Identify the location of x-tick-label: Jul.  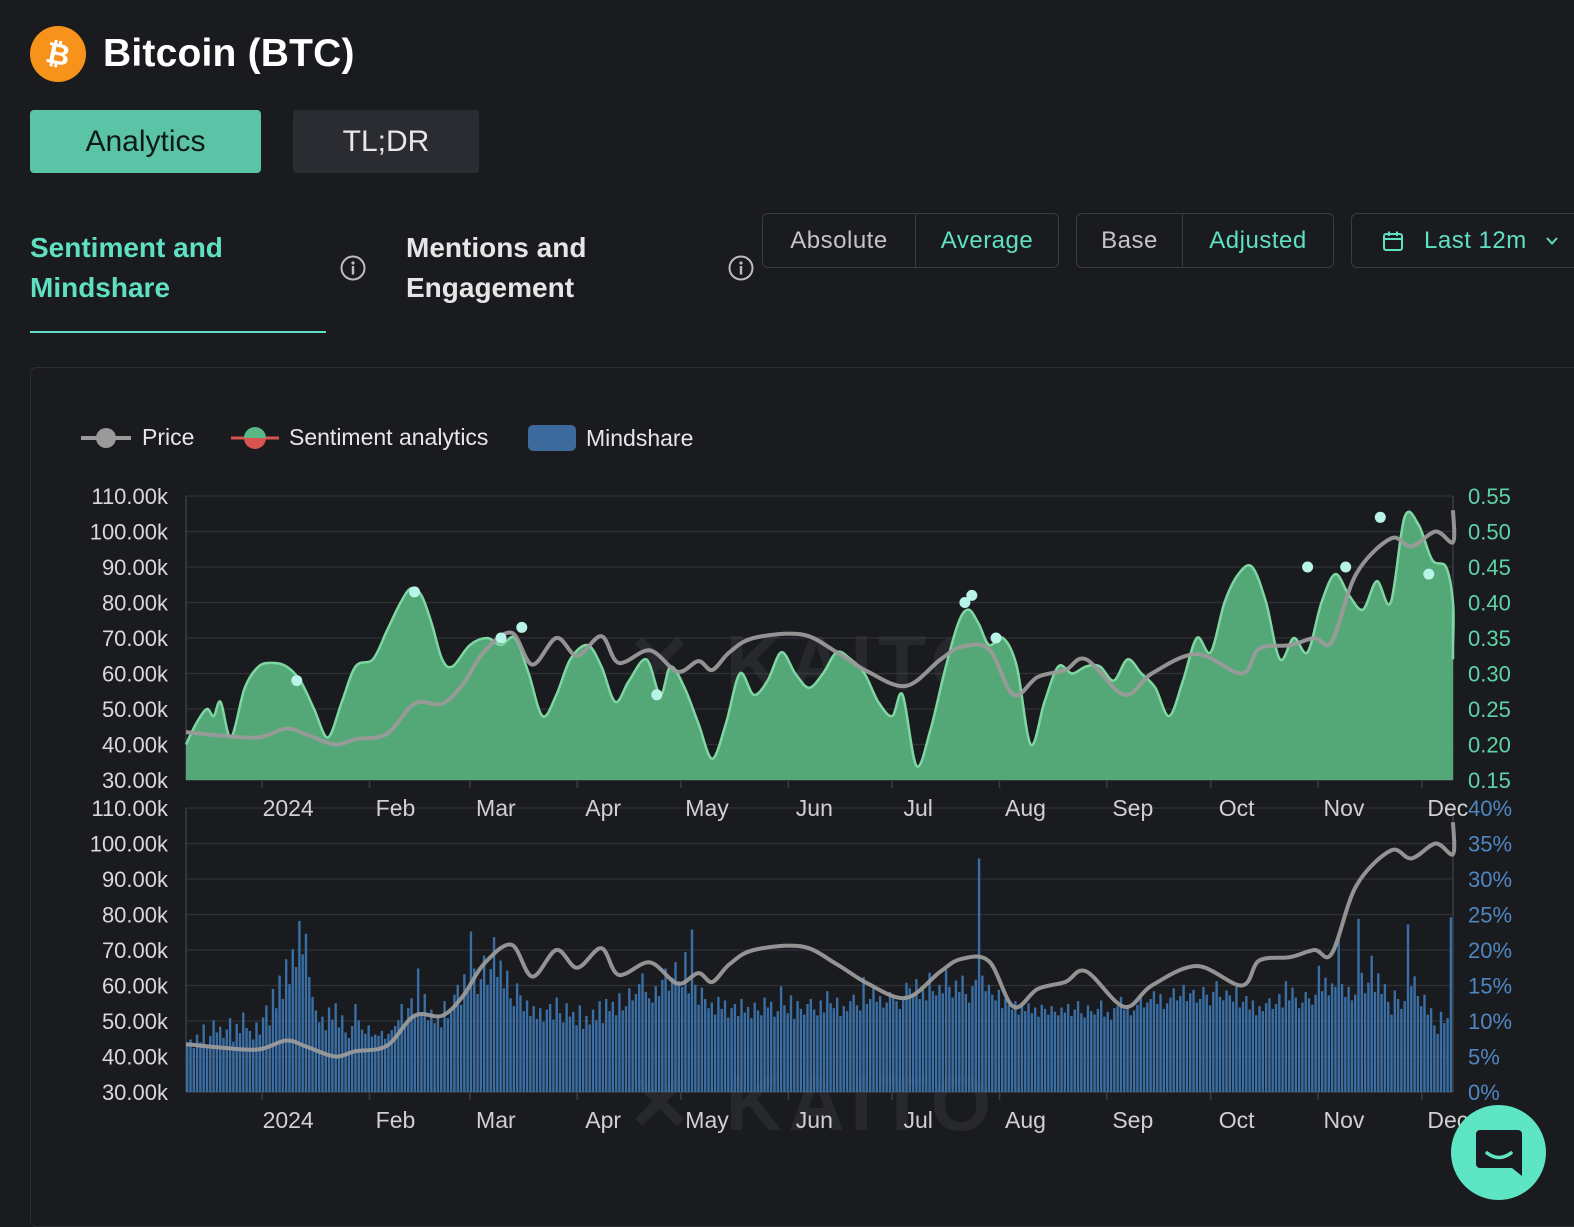
(917, 1120).